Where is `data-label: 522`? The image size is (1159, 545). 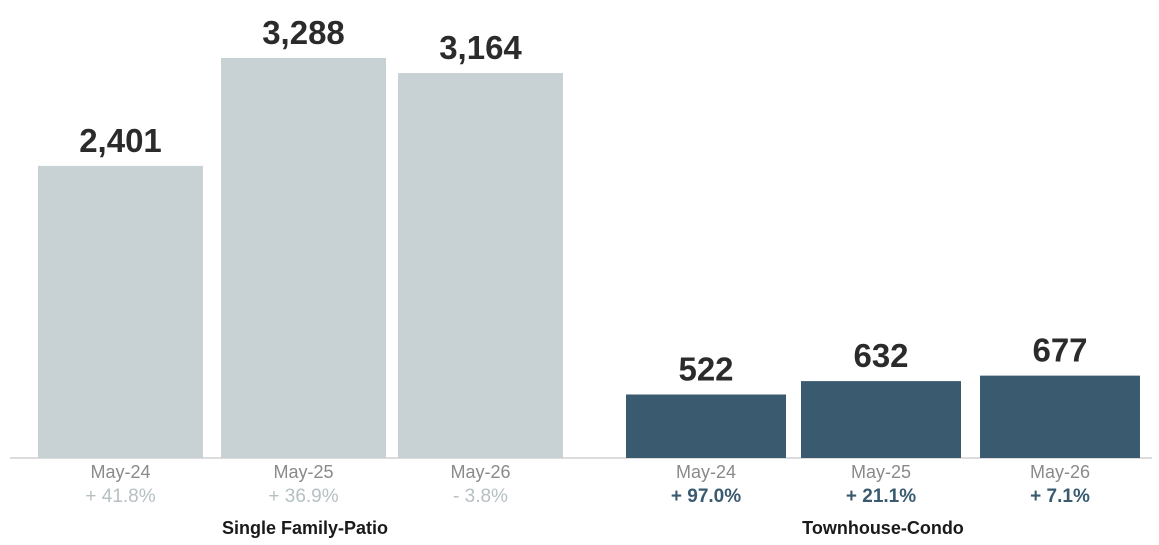
data-label: 522 is located at coordinates (705, 368).